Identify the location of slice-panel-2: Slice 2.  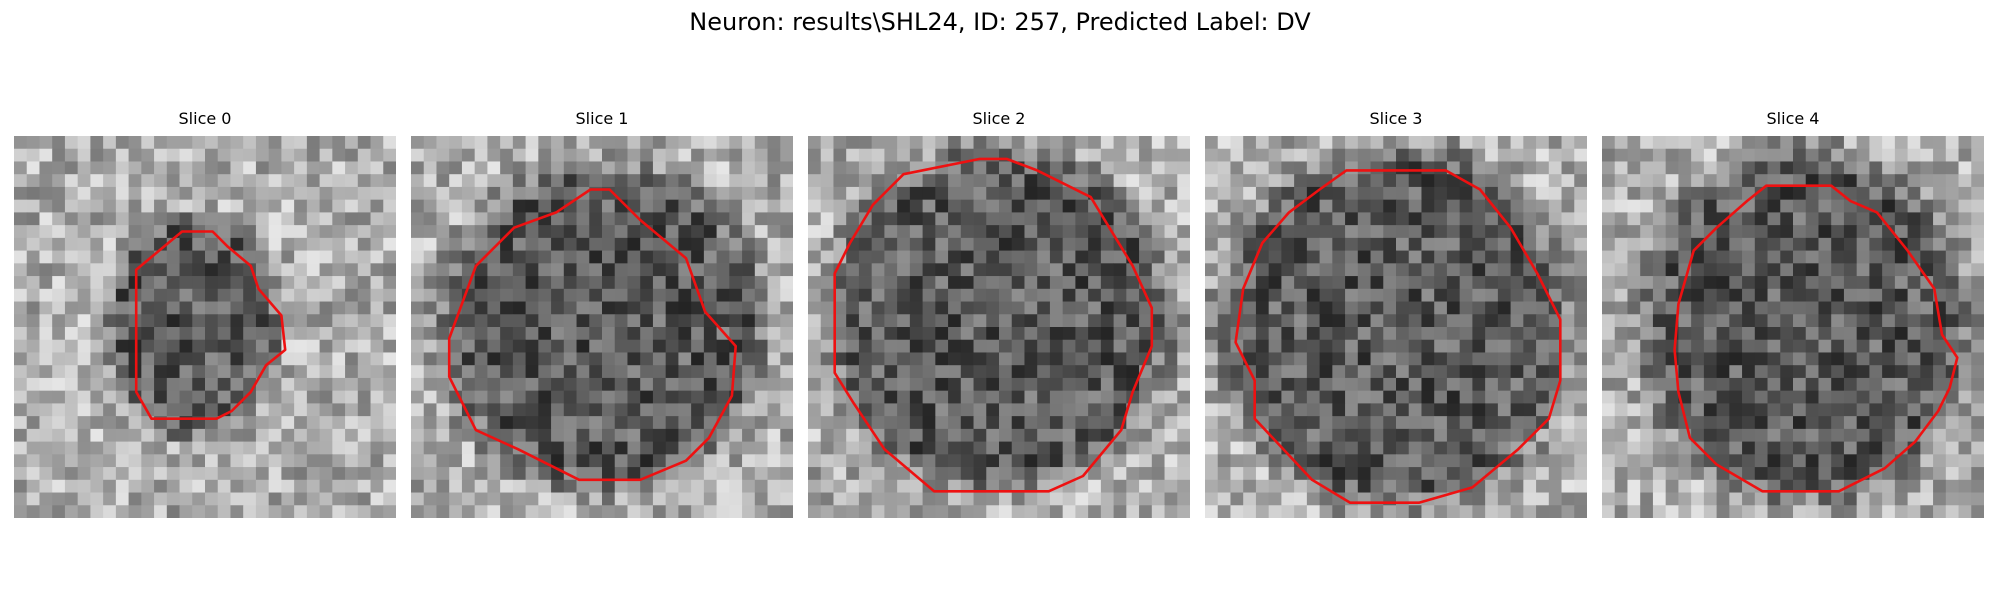
(999, 313).